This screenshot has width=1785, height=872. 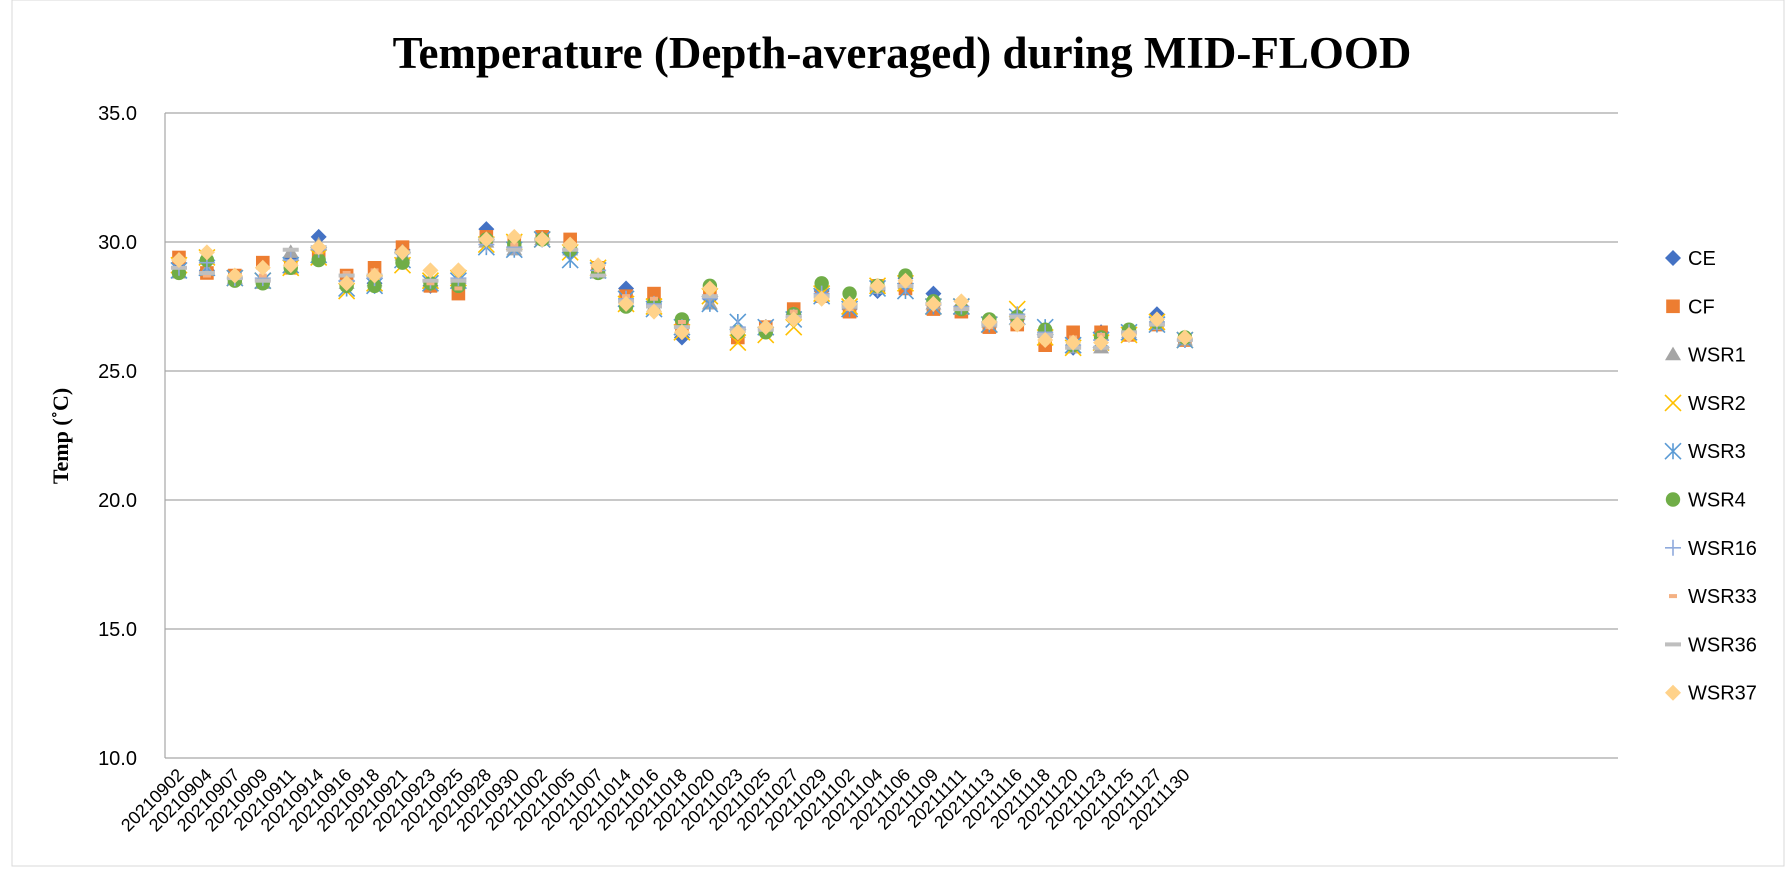 What do you see at coordinates (117, 630) in the screenshot?
I see `y-tick-label: 15.0` at bounding box center [117, 630].